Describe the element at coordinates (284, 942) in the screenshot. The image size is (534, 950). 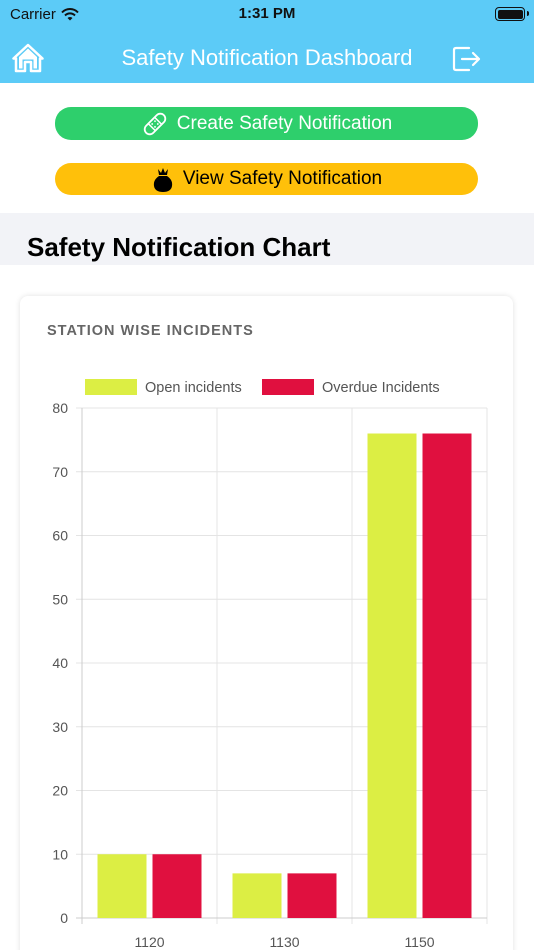
I see `x-tick-label: 1130` at that location.